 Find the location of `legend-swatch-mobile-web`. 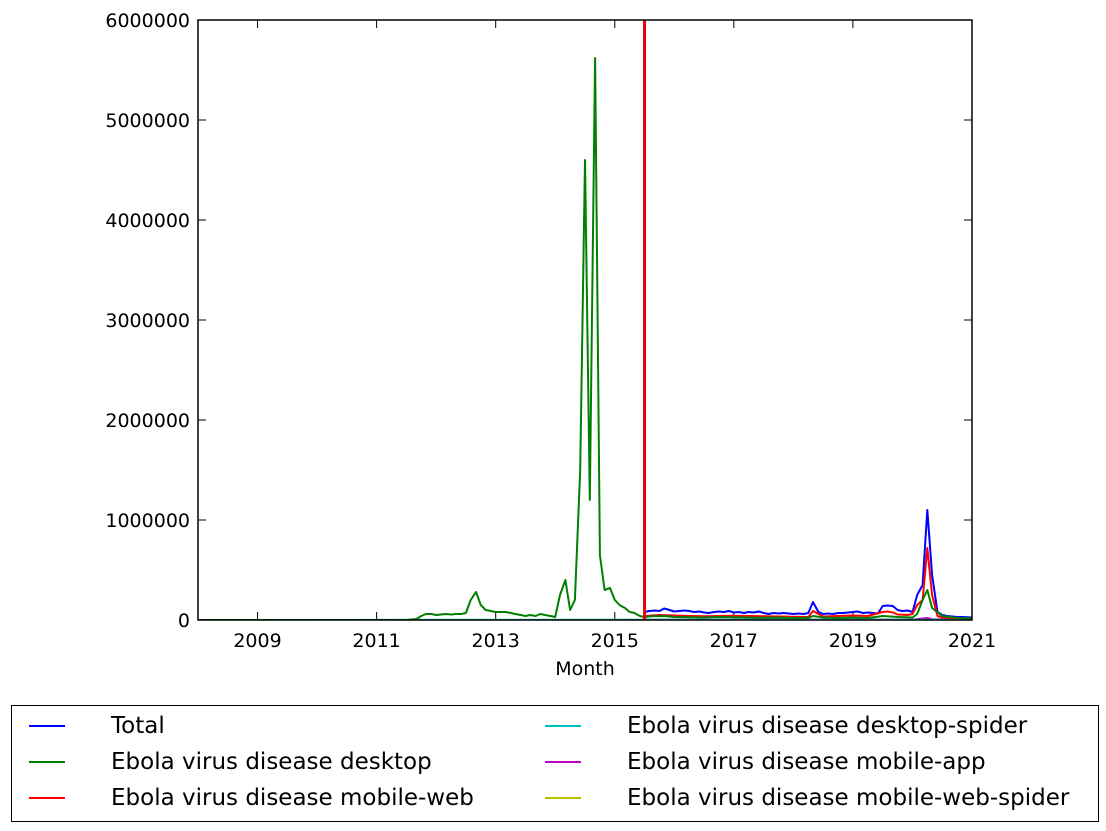

legend-swatch-mobile-web is located at coordinates (47, 798).